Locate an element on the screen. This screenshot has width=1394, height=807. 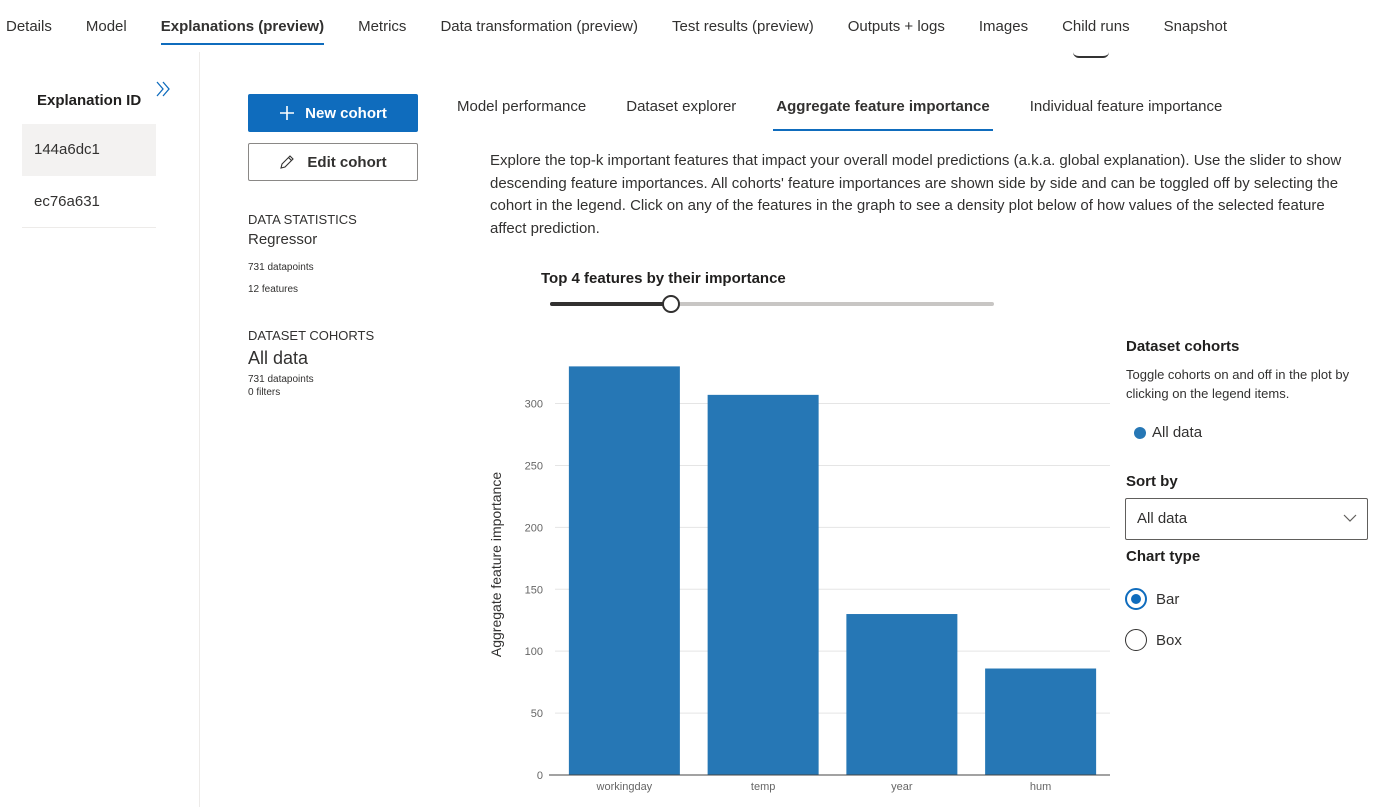
chart-type-label: Chart type is located at coordinates (1163, 556).